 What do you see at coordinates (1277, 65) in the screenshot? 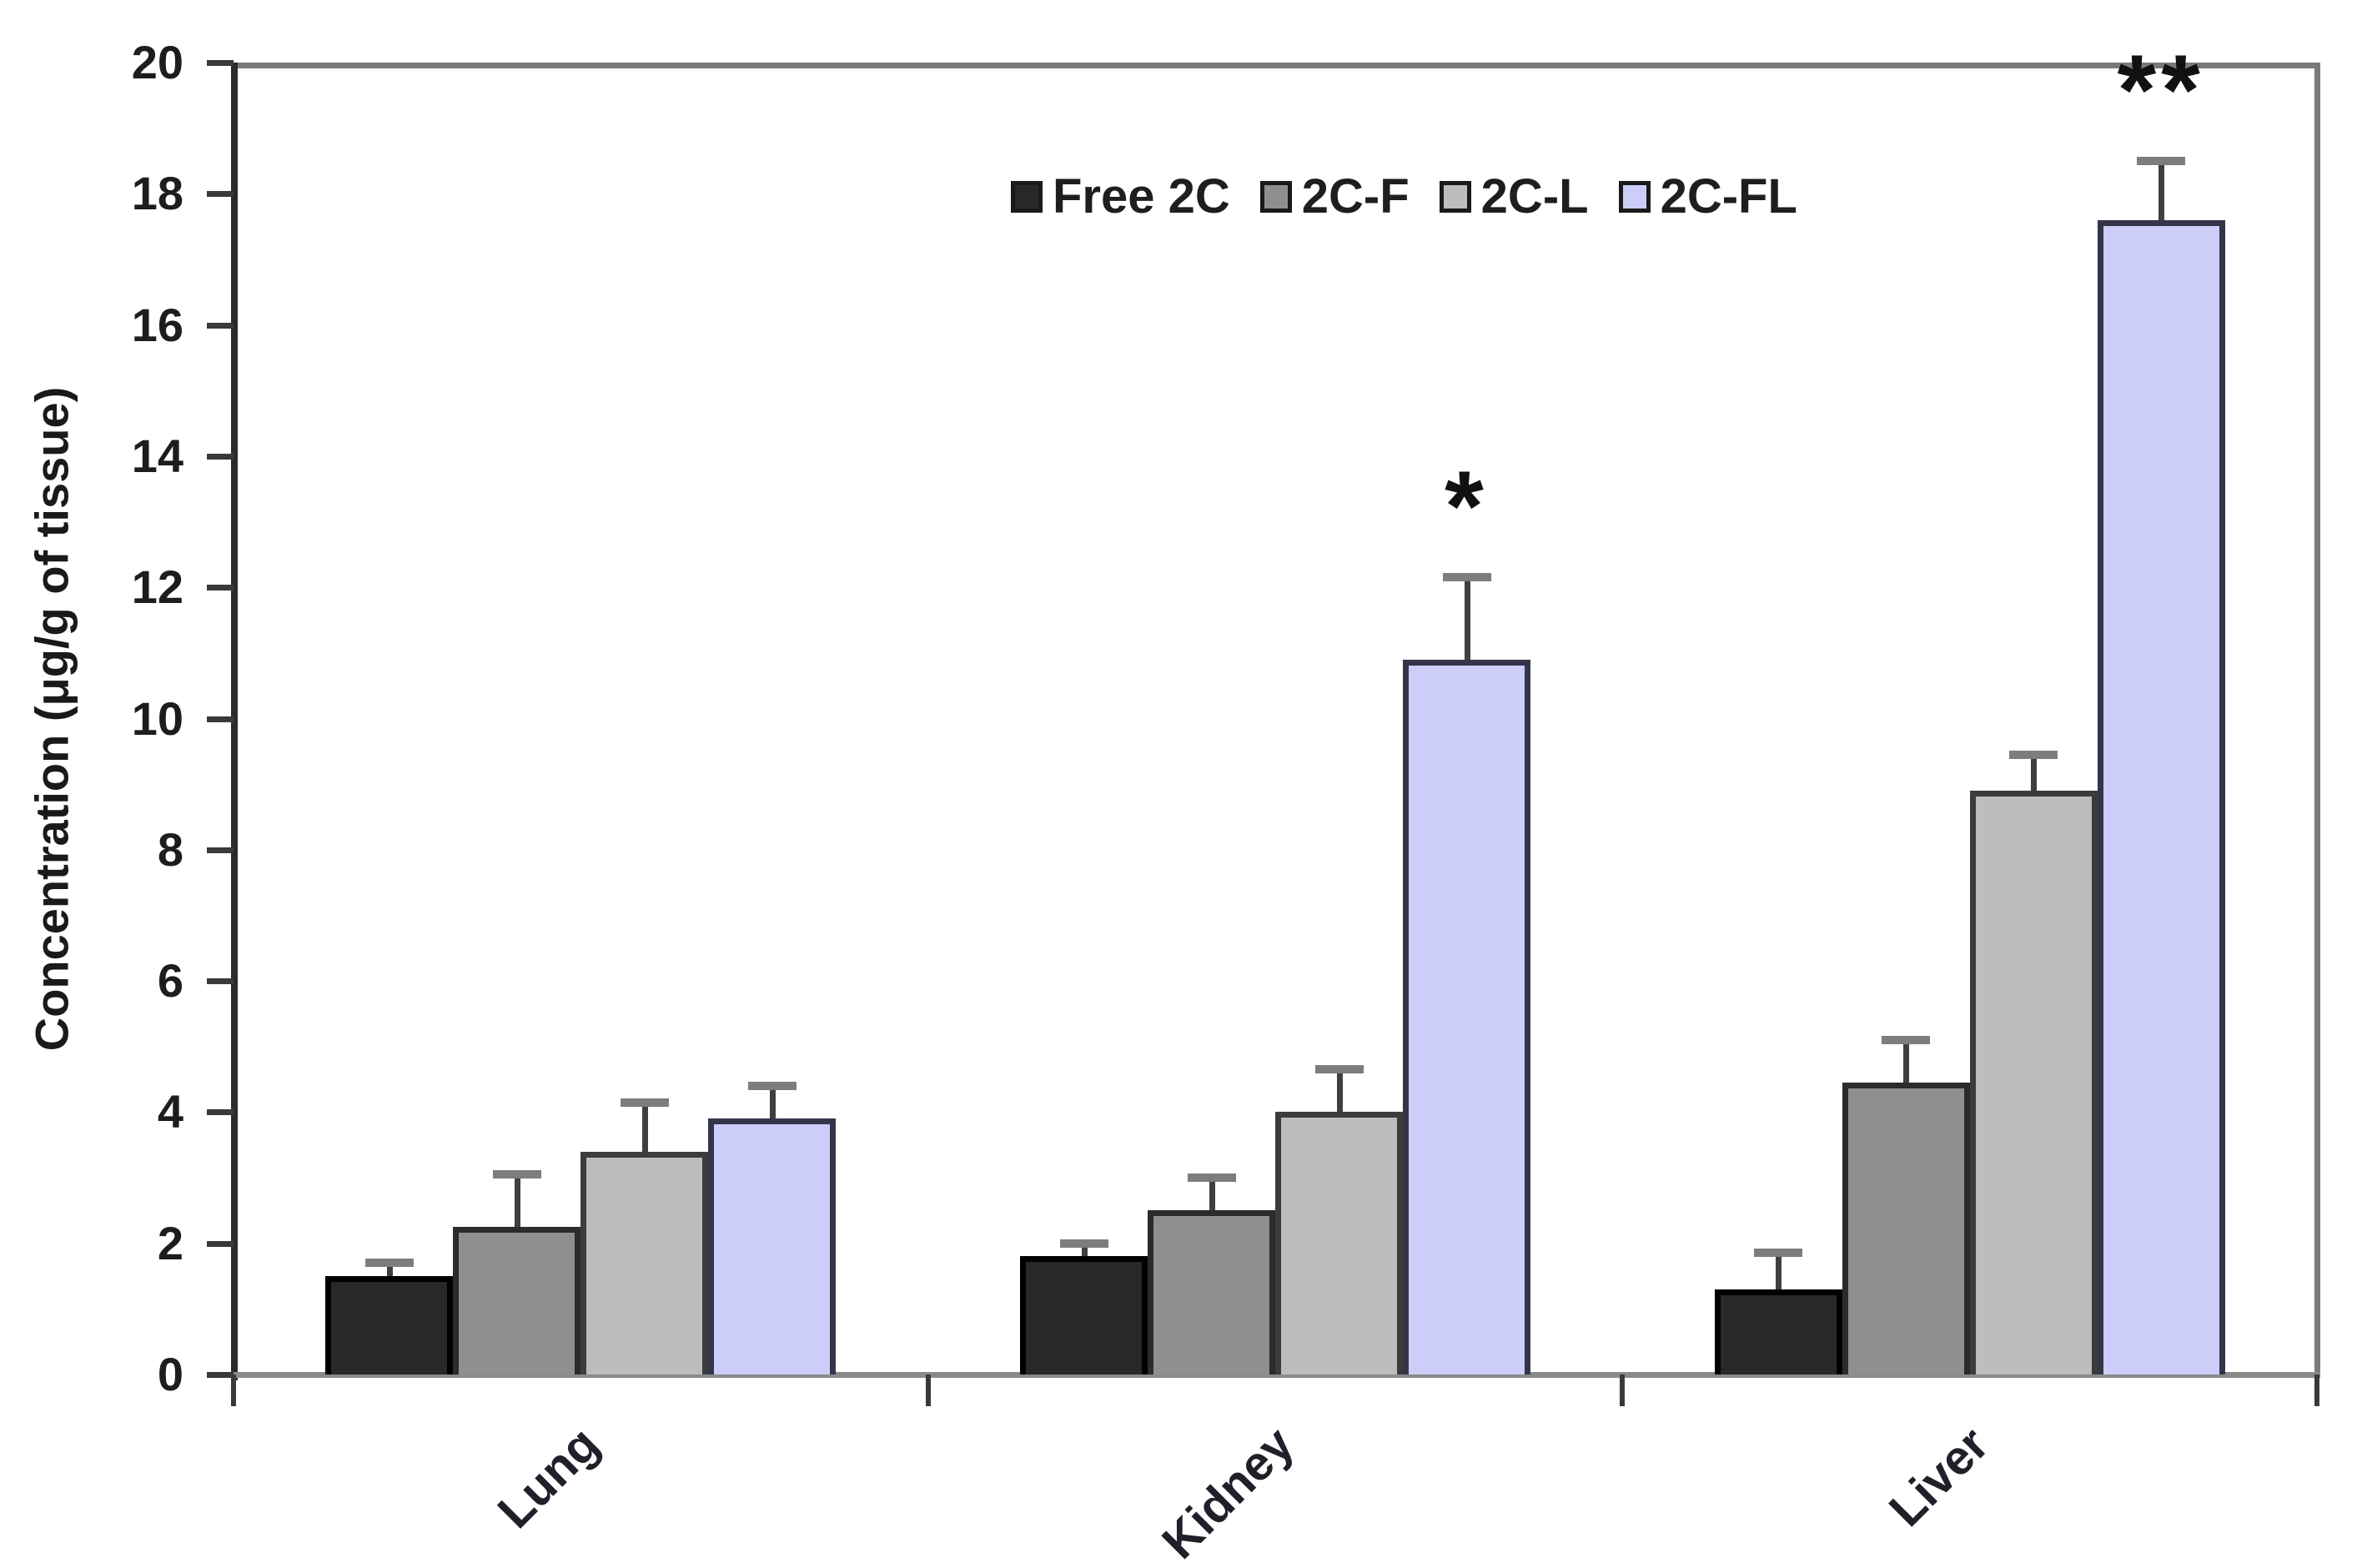
I see `plot-frame-top-border` at bounding box center [1277, 65].